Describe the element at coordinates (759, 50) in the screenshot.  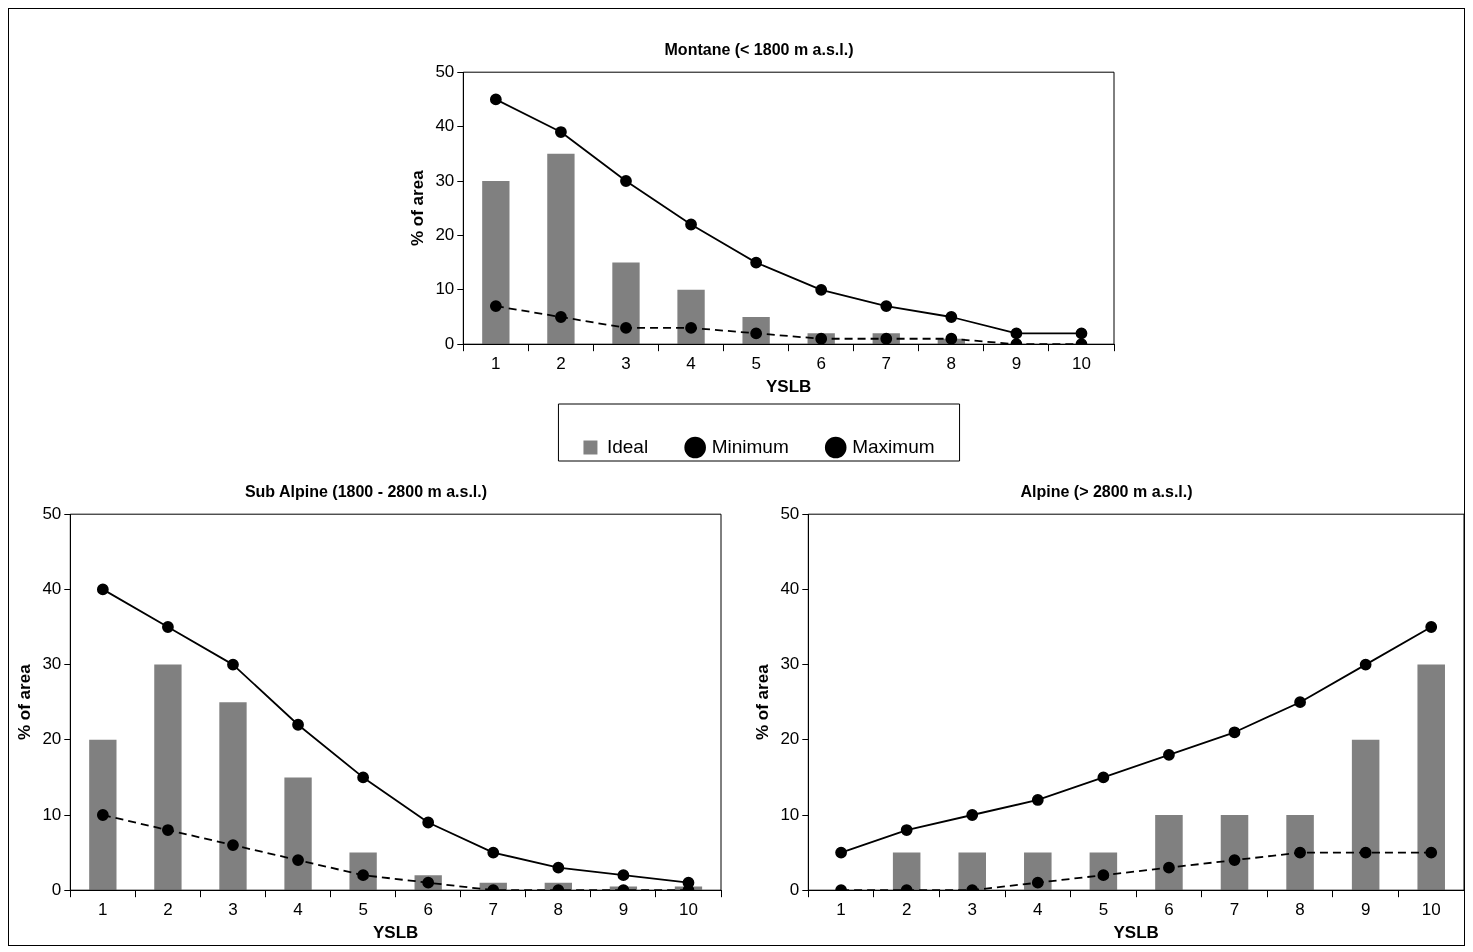
I see `chart-title: Montane (< 1800 m a.s.l.)` at that location.